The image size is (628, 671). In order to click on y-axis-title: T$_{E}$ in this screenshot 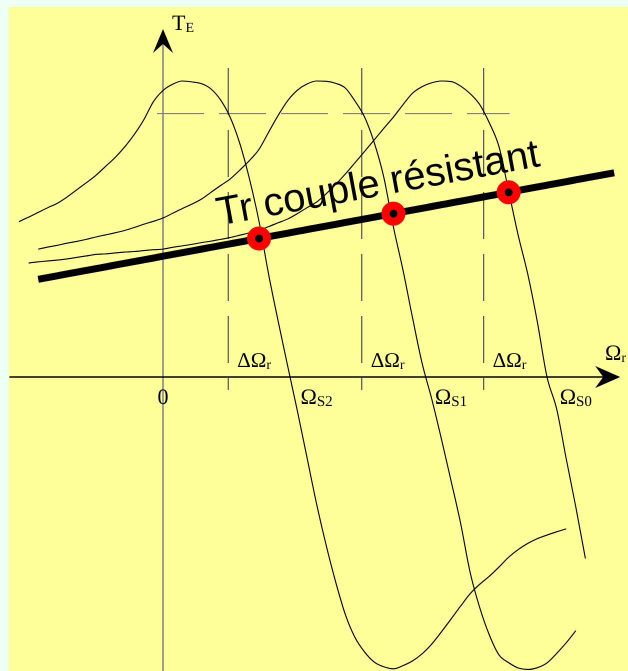, I will do `click(183, 23)`.